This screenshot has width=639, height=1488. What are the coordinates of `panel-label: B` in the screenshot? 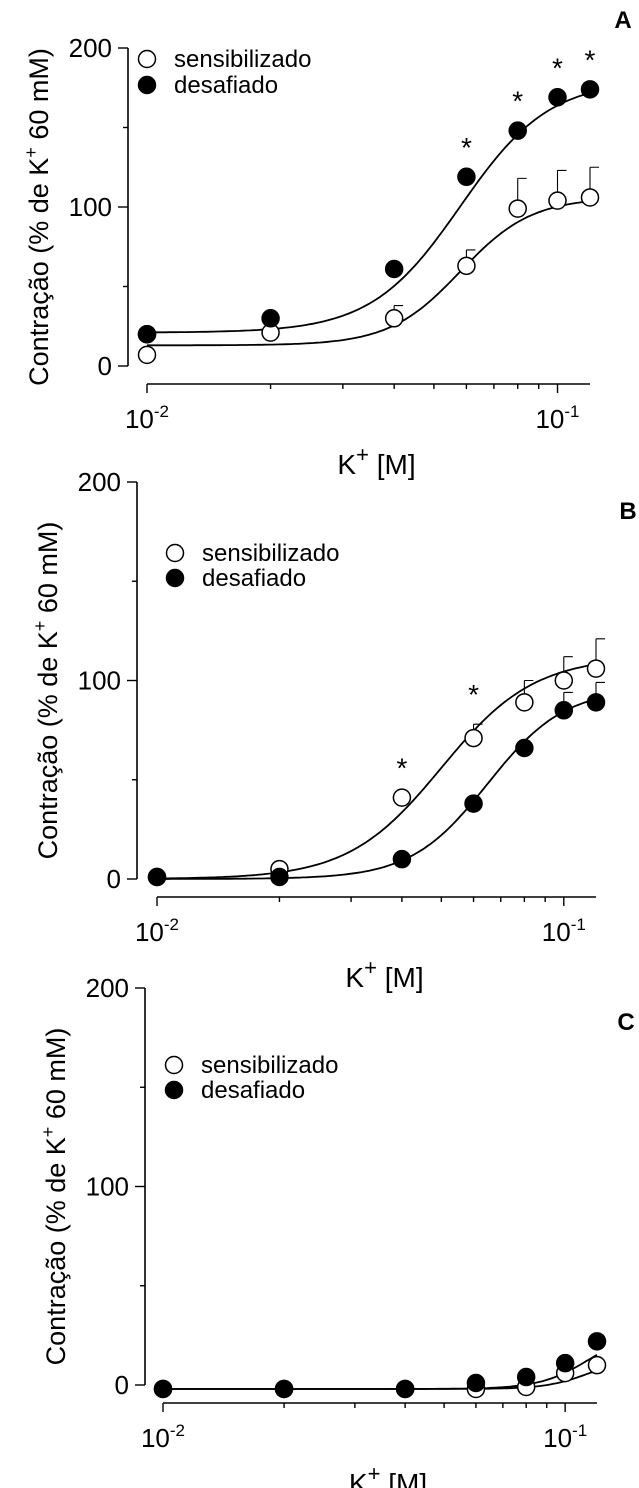 It's located at (627, 511).